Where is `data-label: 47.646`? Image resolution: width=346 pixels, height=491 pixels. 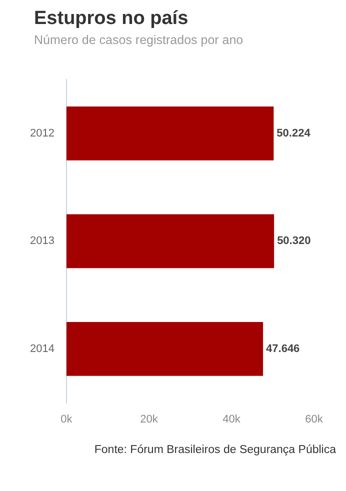
data-label: 47.646 is located at coordinates (283, 348).